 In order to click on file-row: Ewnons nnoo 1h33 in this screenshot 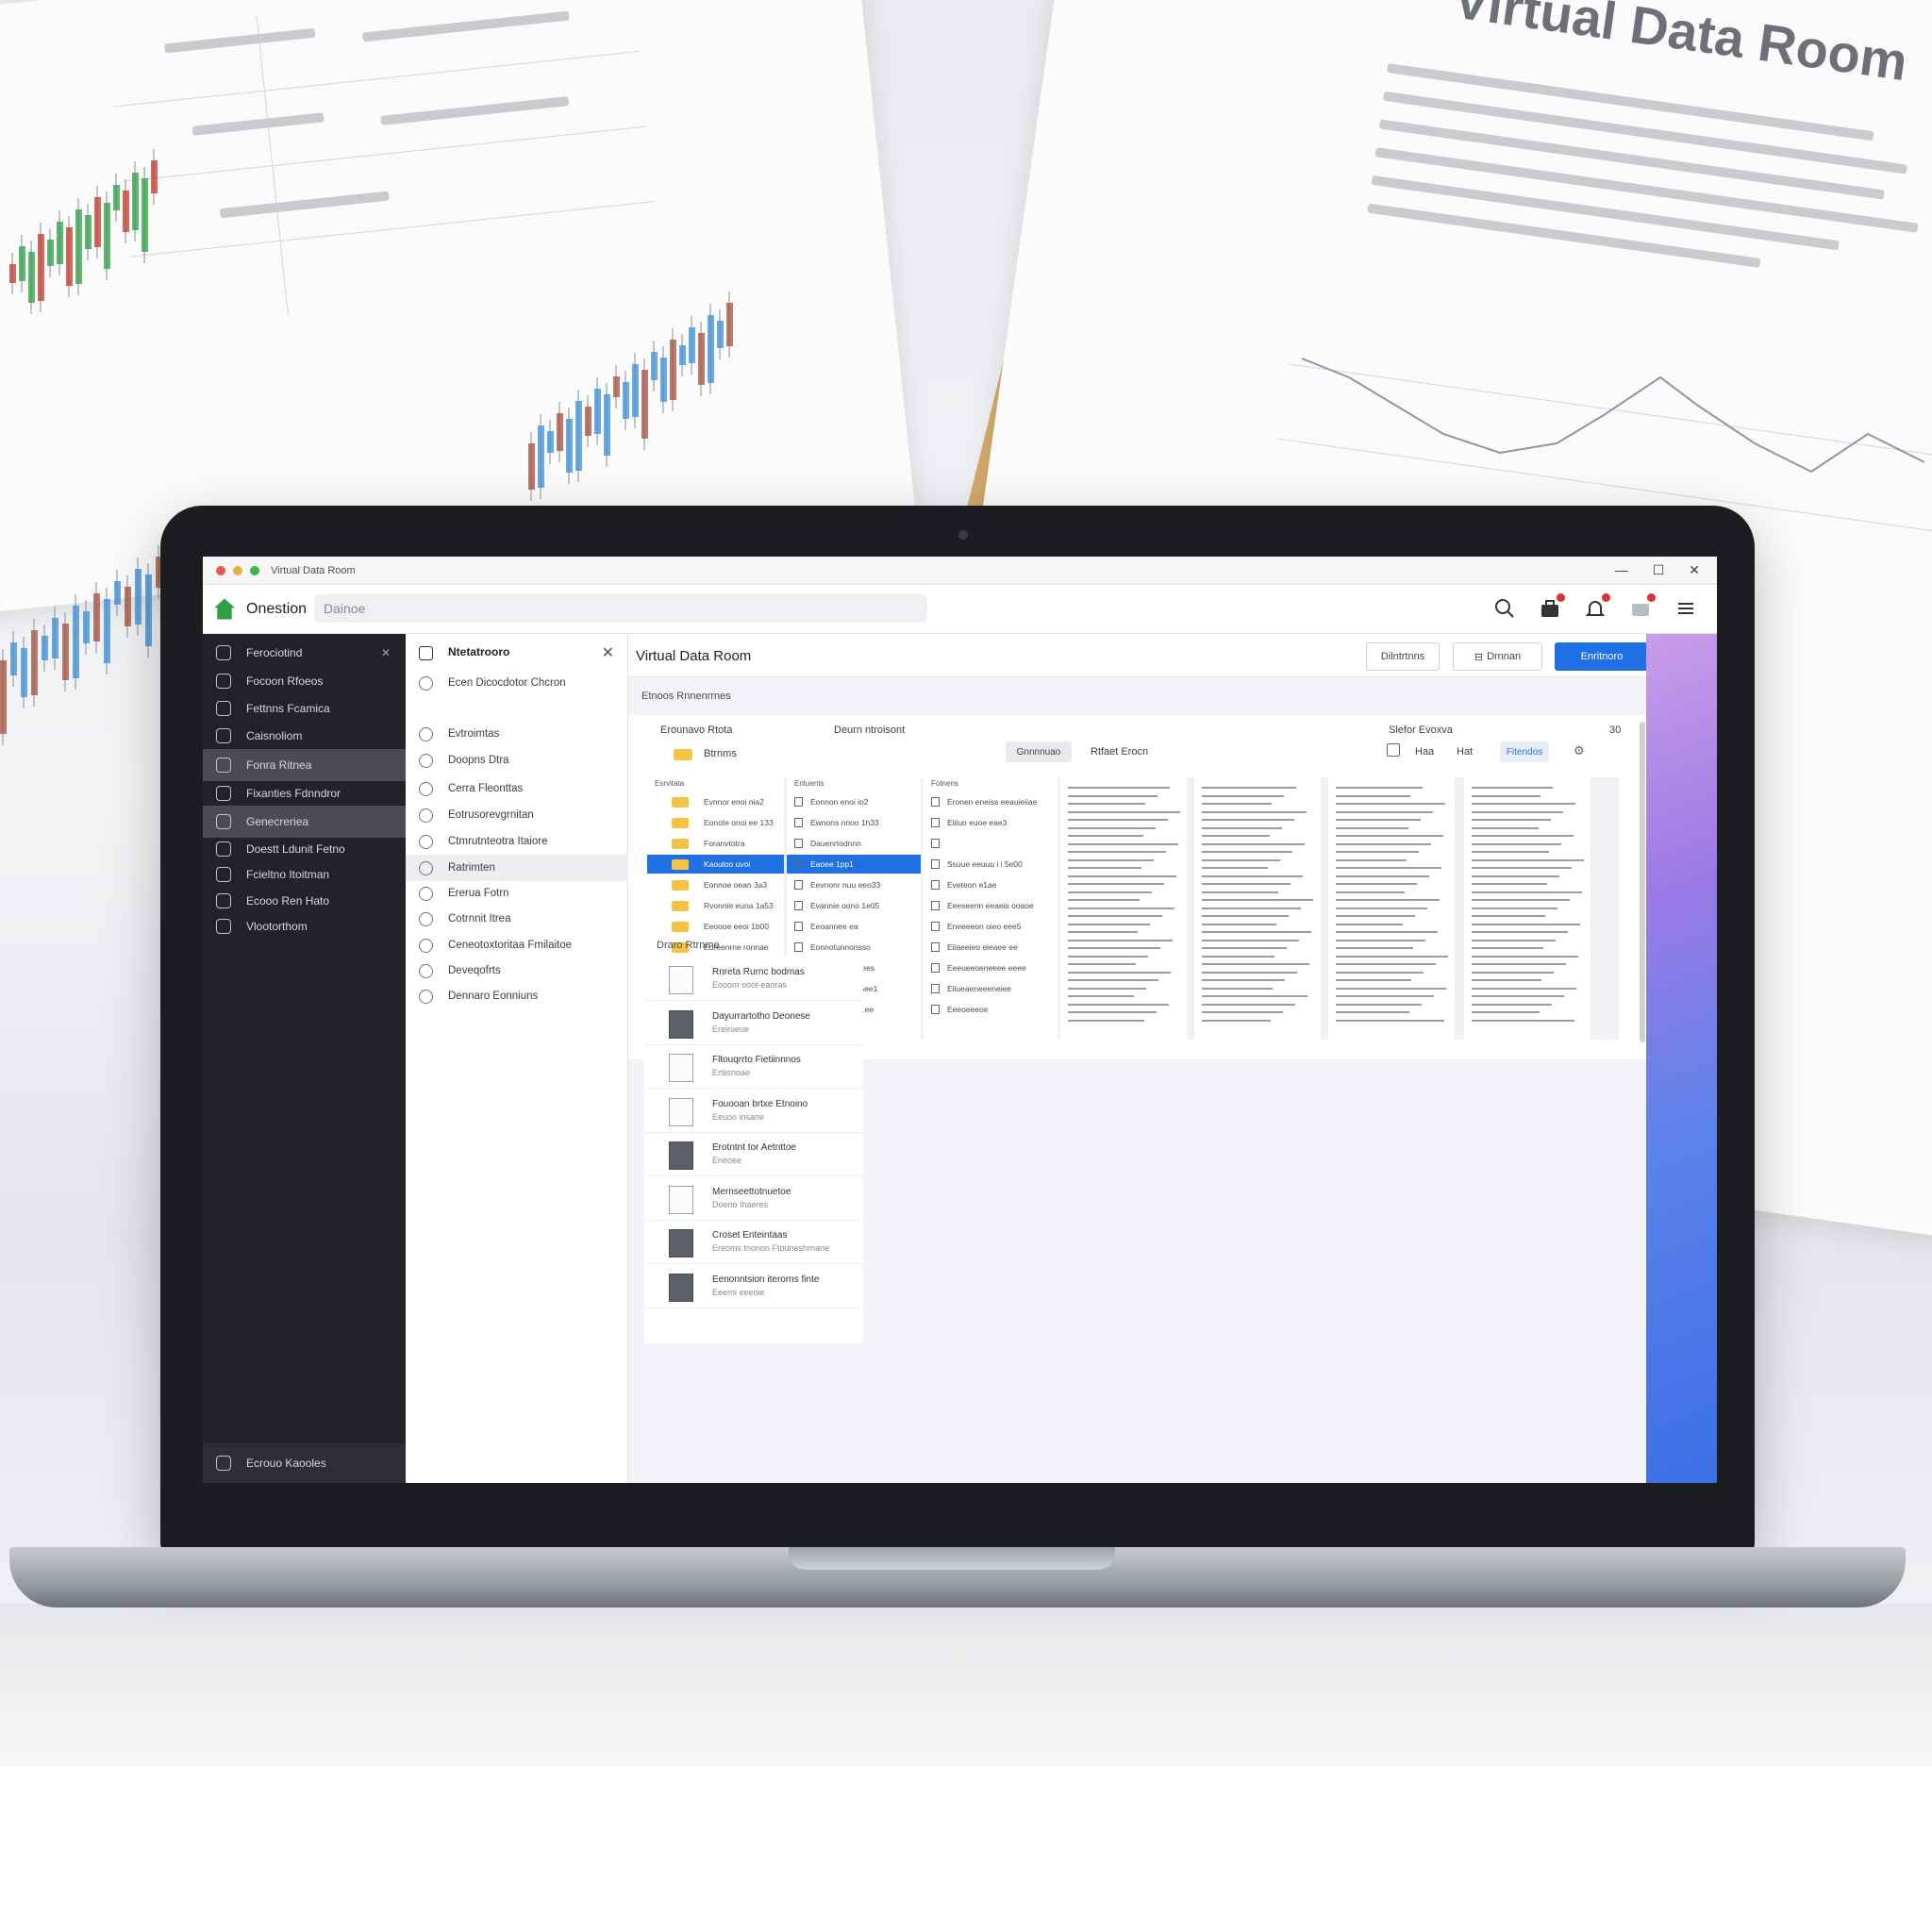, I will do `click(854, 822)`.